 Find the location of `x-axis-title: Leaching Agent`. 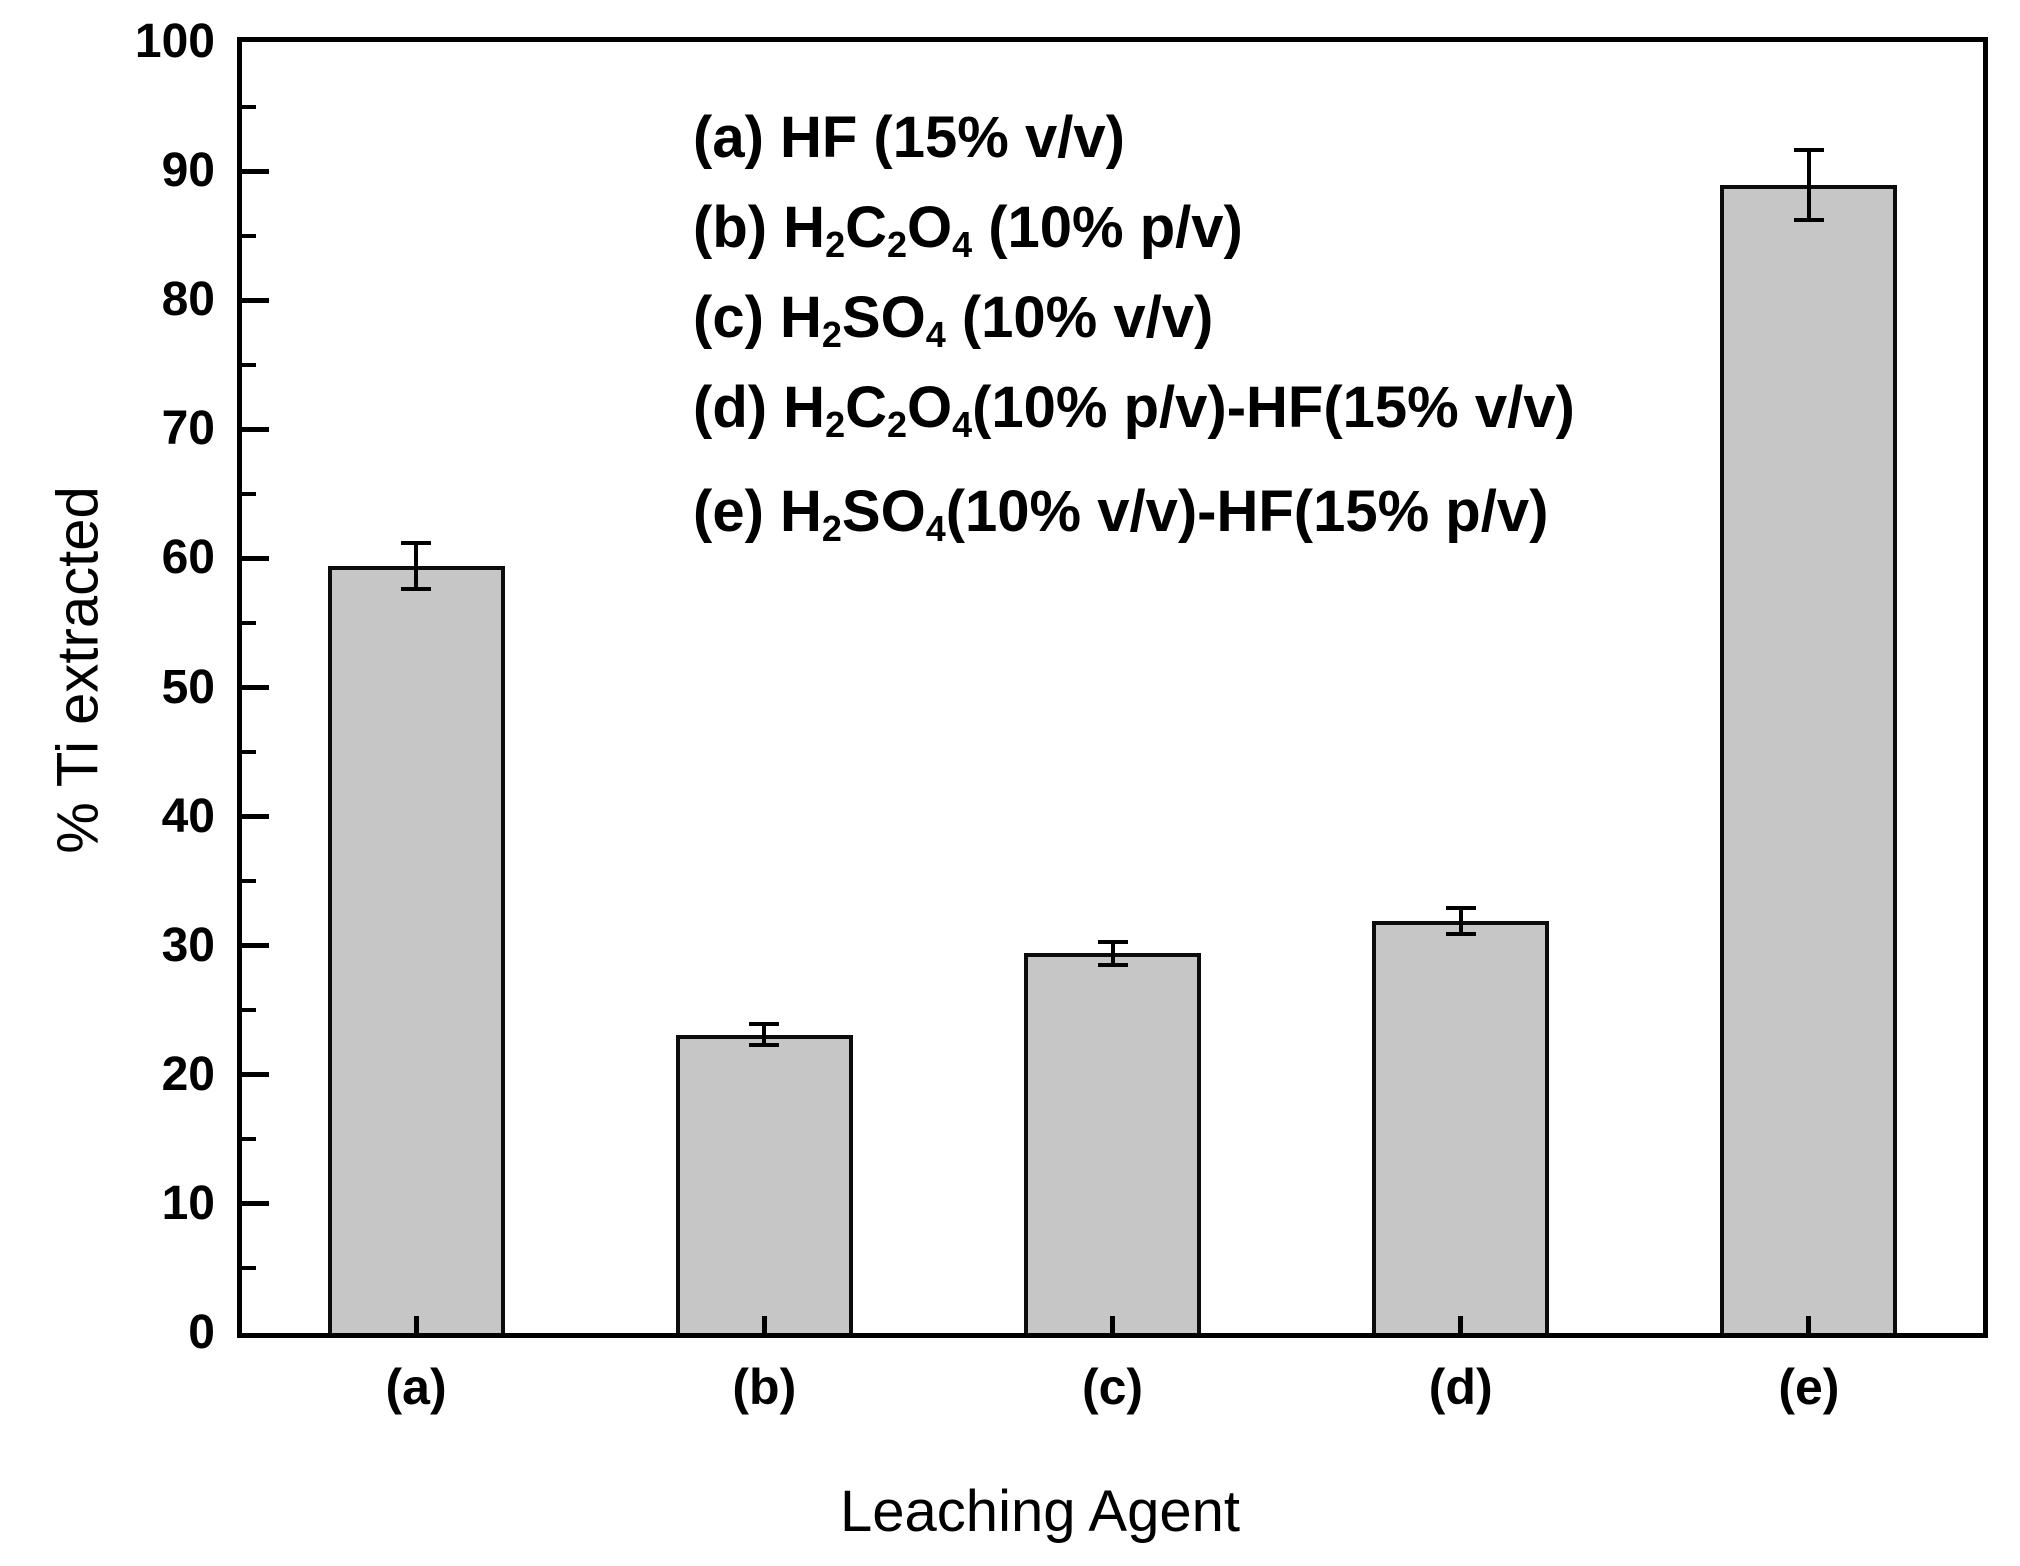

x-axis-title: Leaching Agent is located at coordinates (1040, 1511).